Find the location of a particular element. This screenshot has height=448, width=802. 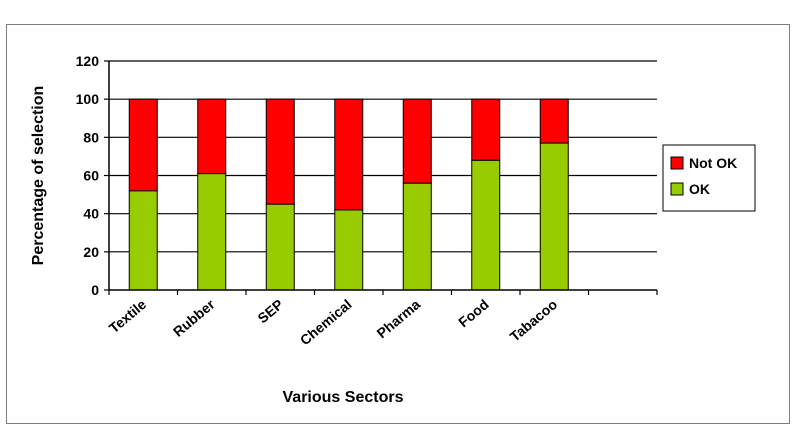

legend: Not OK OK is located at coordinates (709, 178).